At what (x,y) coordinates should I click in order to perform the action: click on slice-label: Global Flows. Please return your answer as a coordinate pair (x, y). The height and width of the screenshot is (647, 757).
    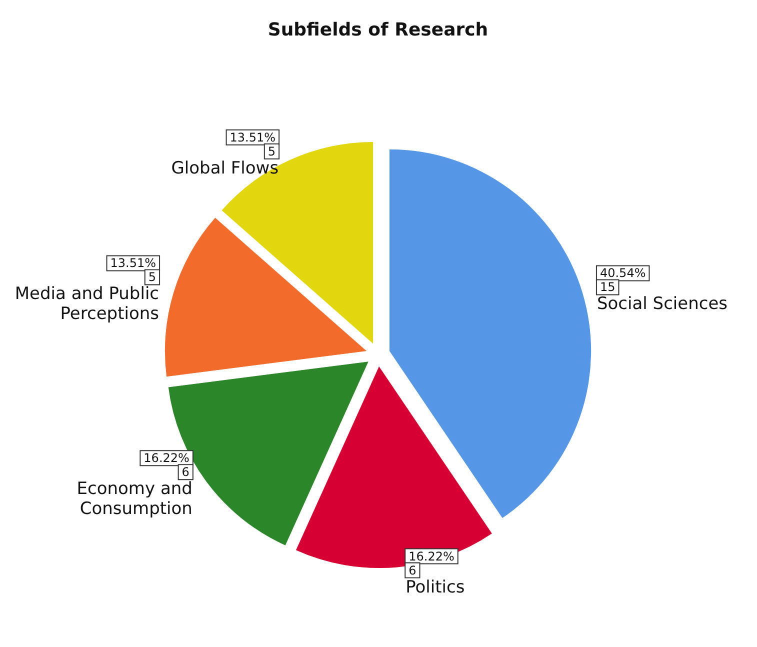
    Looking at the image, I should click on (225, 168).